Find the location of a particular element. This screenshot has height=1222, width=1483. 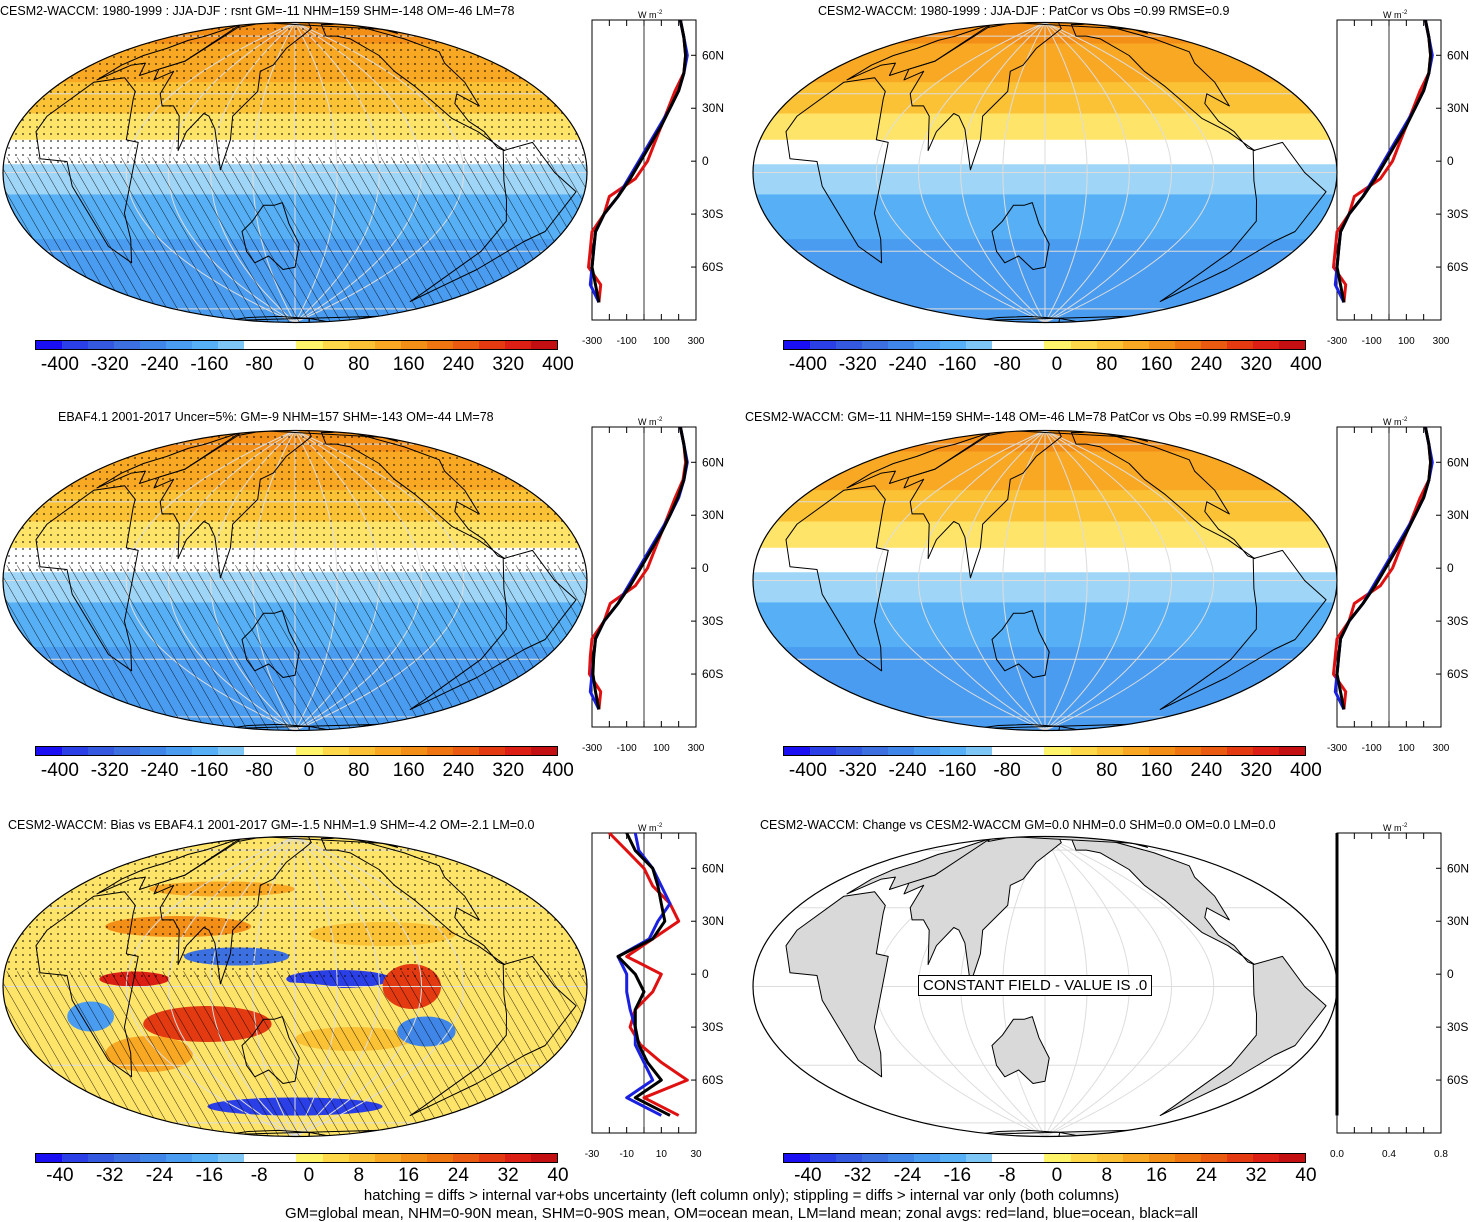

colorbar-tick-label: -80 is located at coordinates (1007, 770).